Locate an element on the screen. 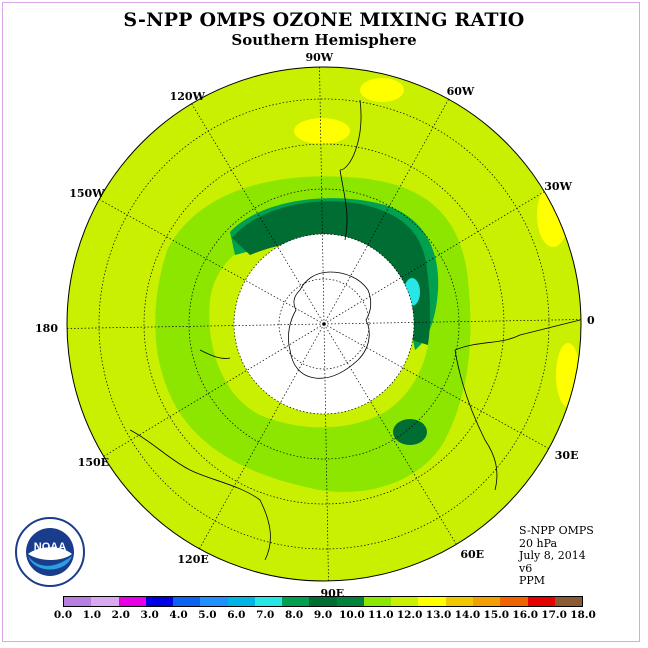 This screenshot has width=648, height=648. colorbar is located at coordinates (323, 601).